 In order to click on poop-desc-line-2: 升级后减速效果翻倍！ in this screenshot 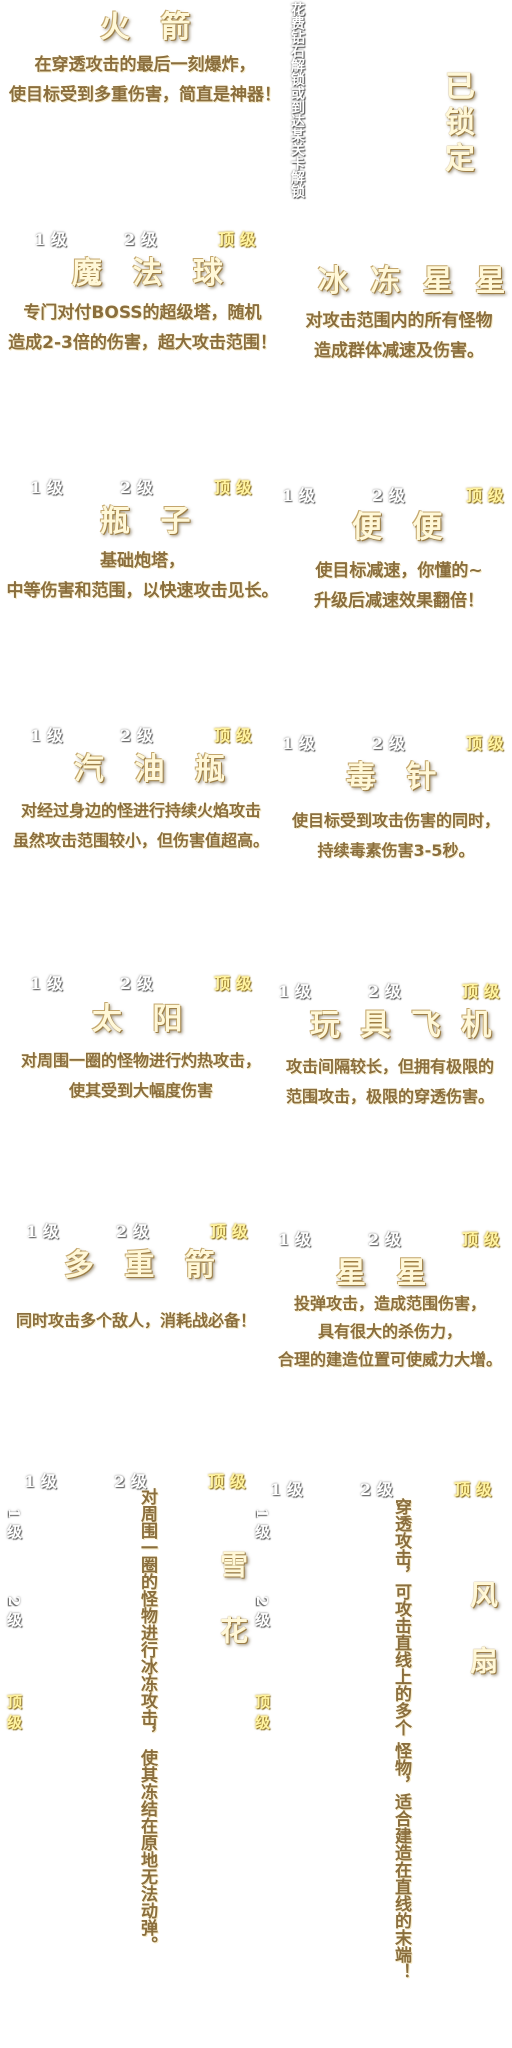, I will do `click(399, 601)`.